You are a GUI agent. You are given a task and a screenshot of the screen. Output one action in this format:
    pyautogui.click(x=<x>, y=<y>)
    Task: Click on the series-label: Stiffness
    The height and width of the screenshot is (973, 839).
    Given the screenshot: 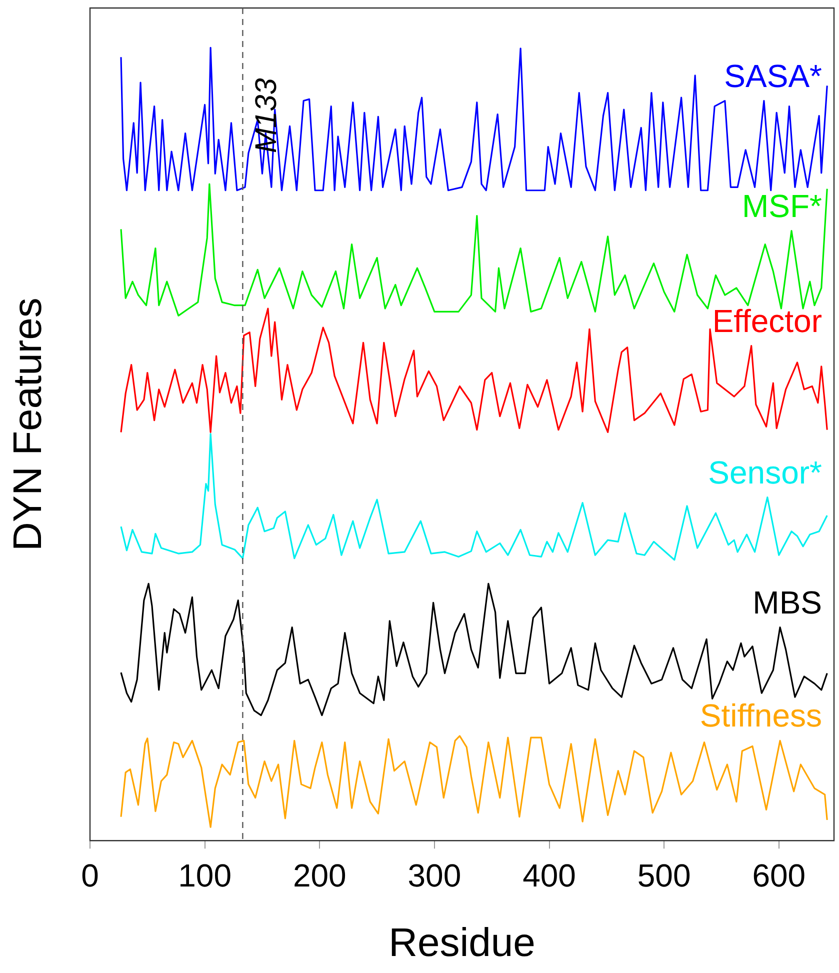 What is the action you would take?
    pyautogui.click(x=761, y=716)
    